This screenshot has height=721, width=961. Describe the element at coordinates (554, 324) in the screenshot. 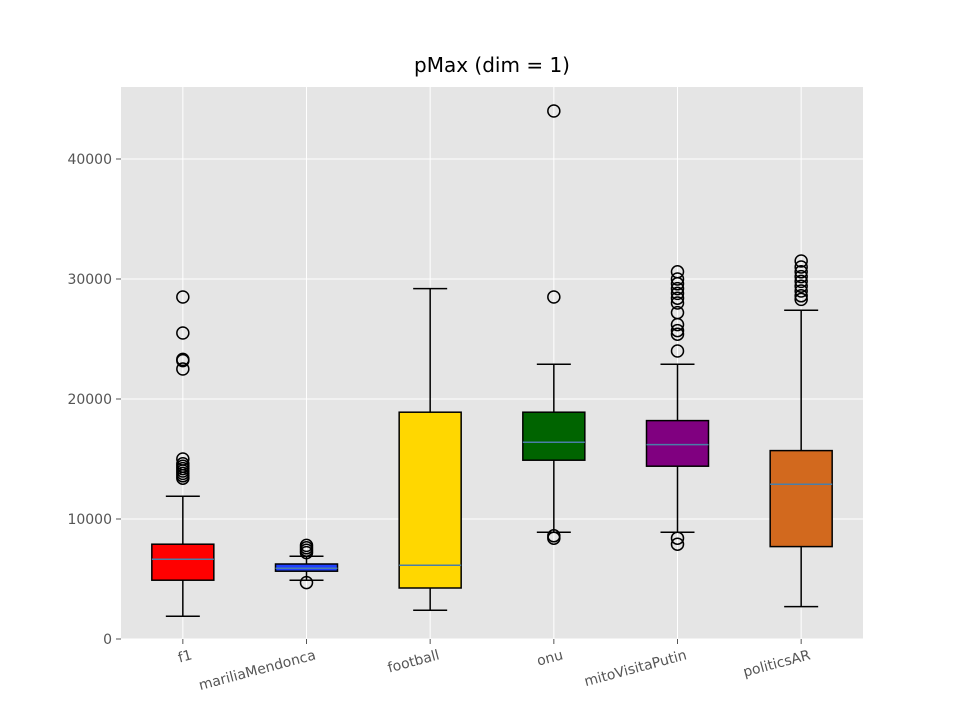

I see `box-onu` at that location.